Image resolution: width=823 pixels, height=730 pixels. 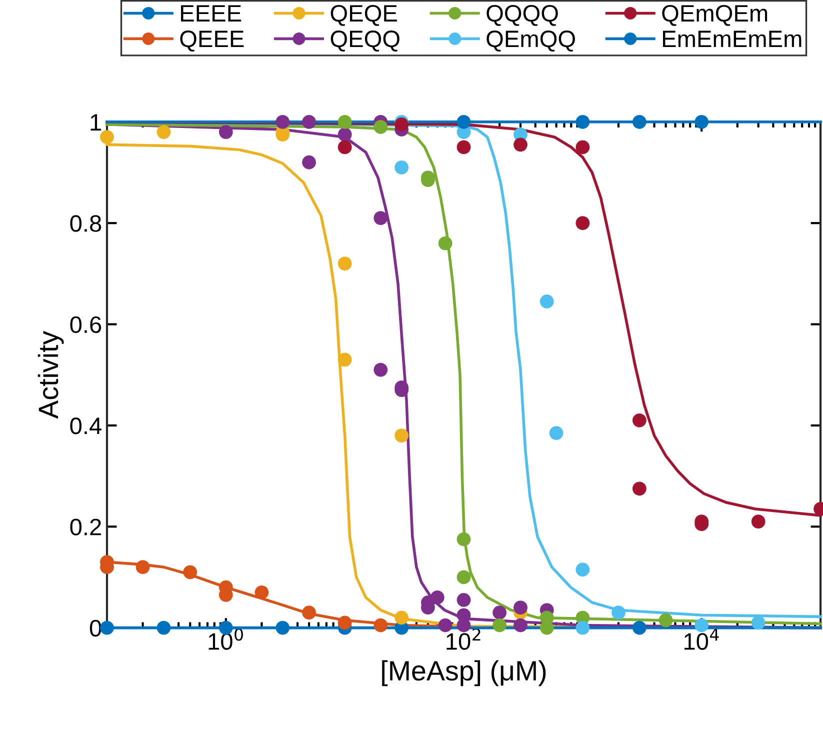 What do you see at coordinates (715, 15) in the screenshot?
I see `legend-label: QEmQEm` at bounding box center [715, 15].